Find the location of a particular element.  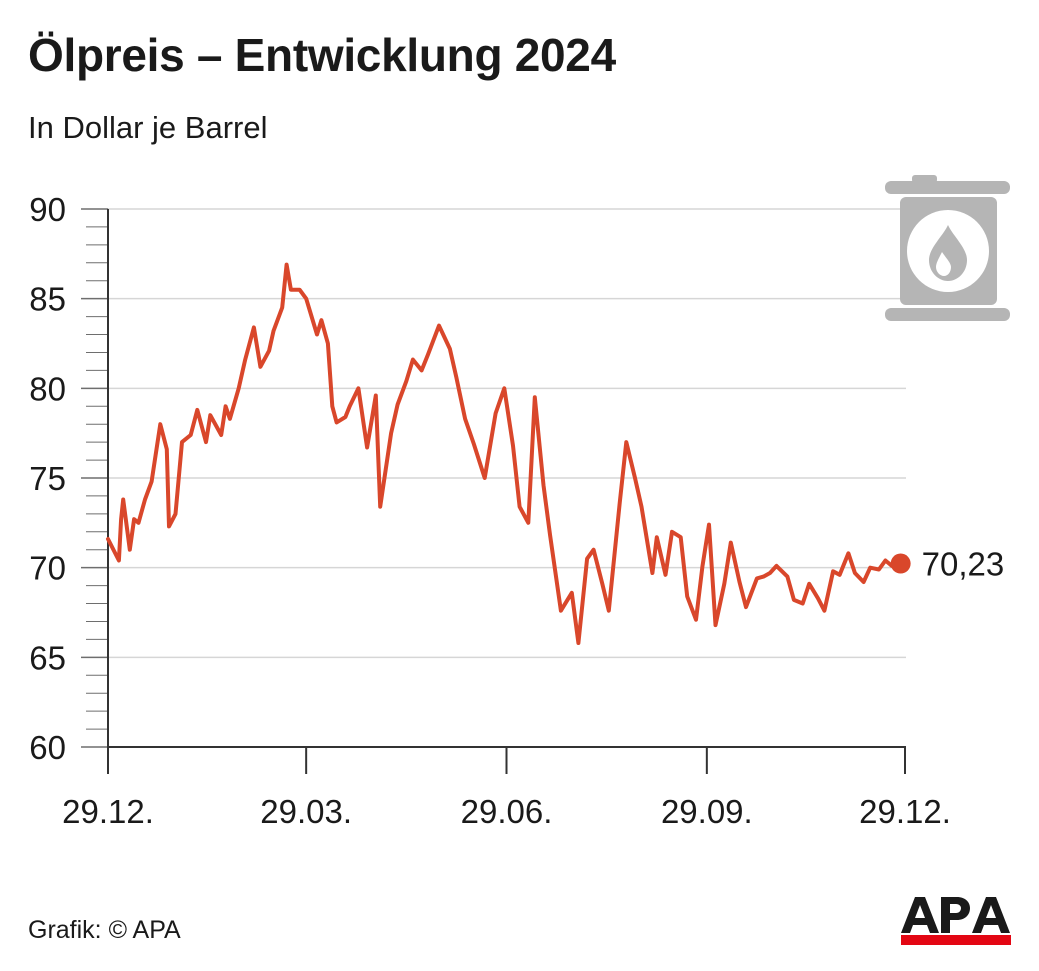

y-tick-label: 75 is located at coordinates (47, 478).